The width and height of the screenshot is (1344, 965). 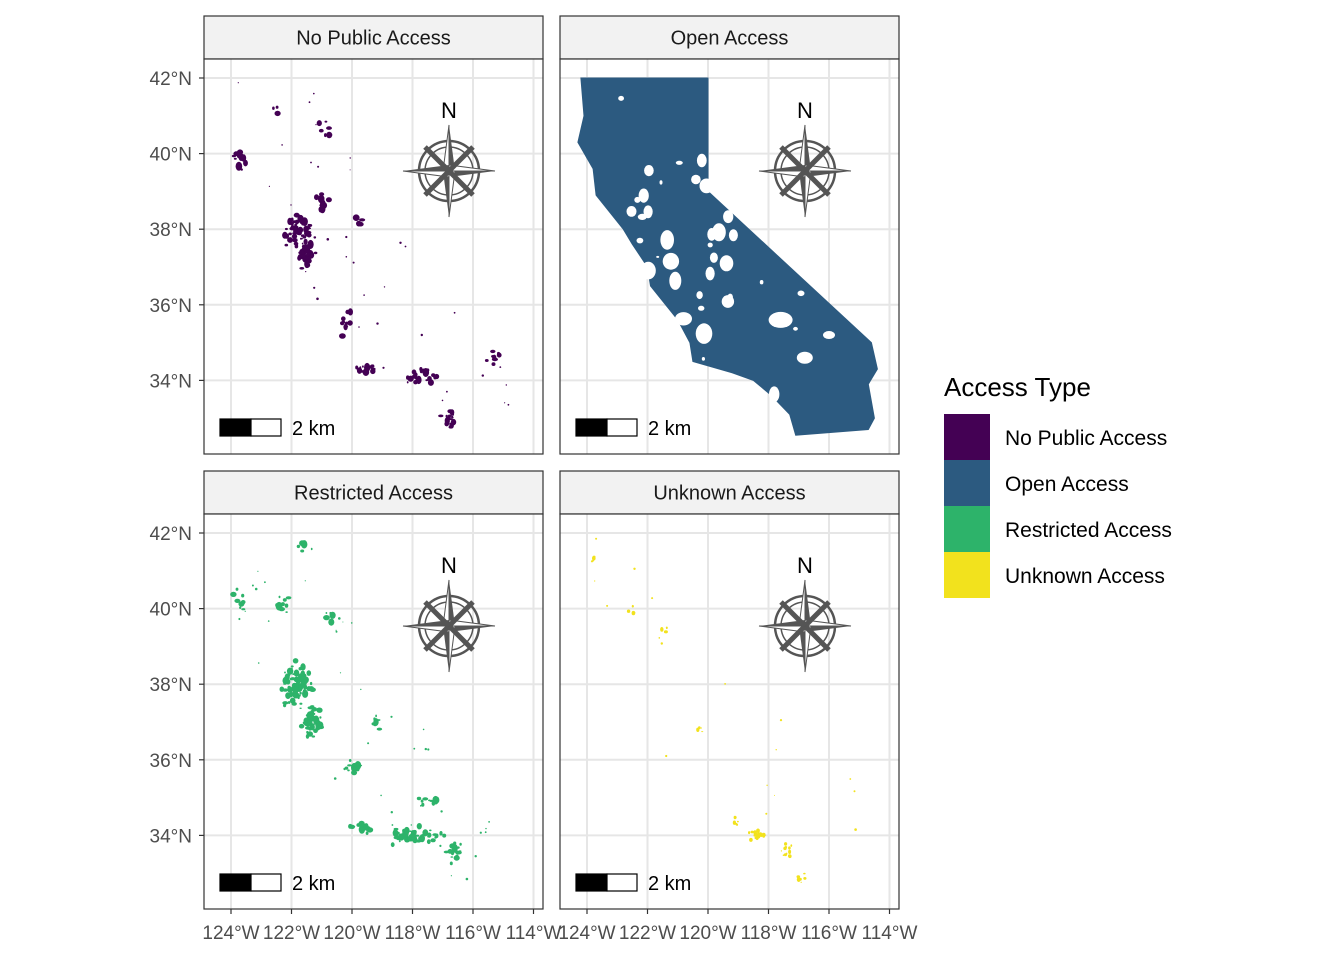 I want to click on scale-bar-label: 2 km, so click(x=669, y=429).